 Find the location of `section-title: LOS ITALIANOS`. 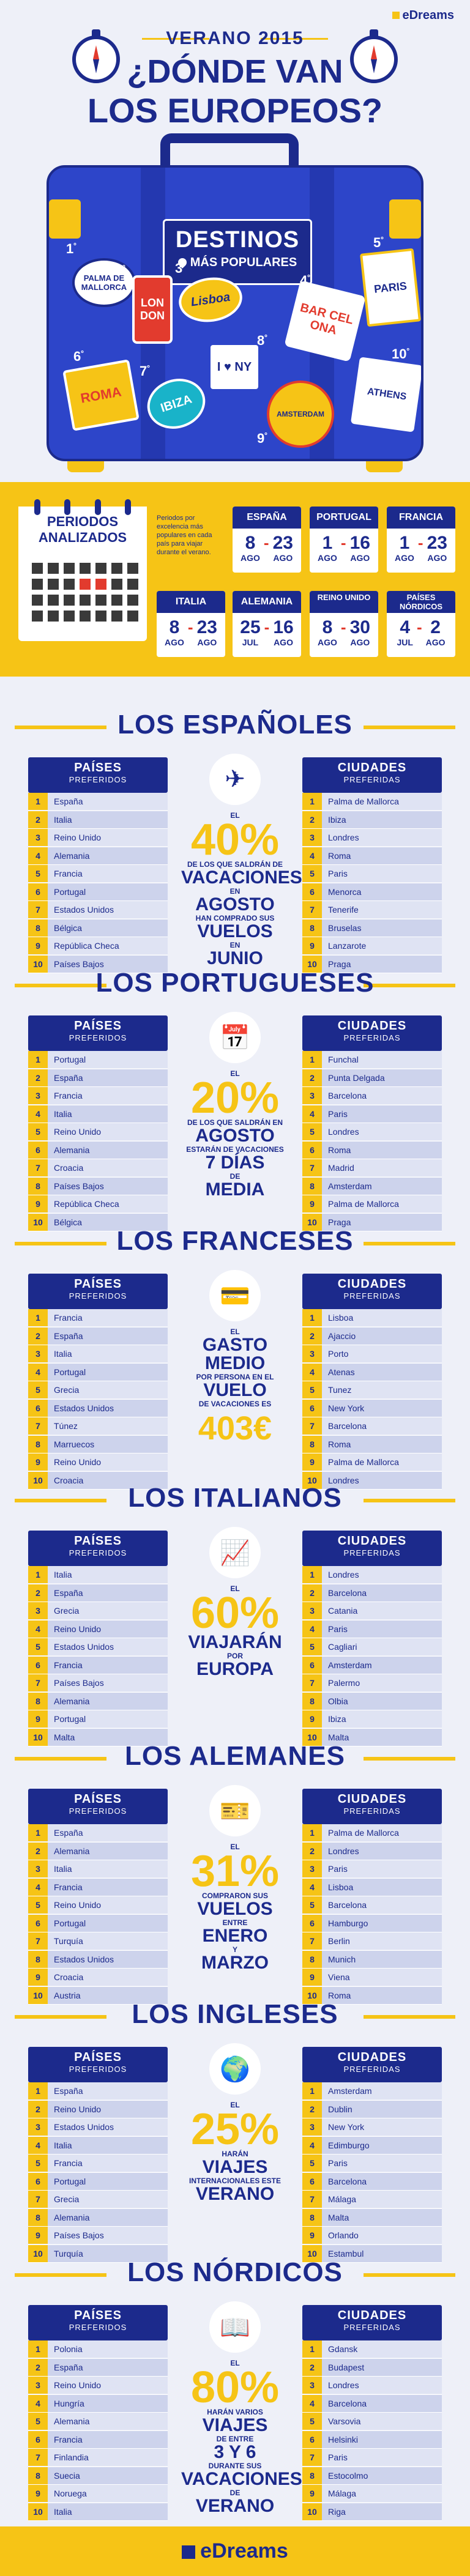

section-title: LOS ITALIANOS is located at coordinates (235, 1498).